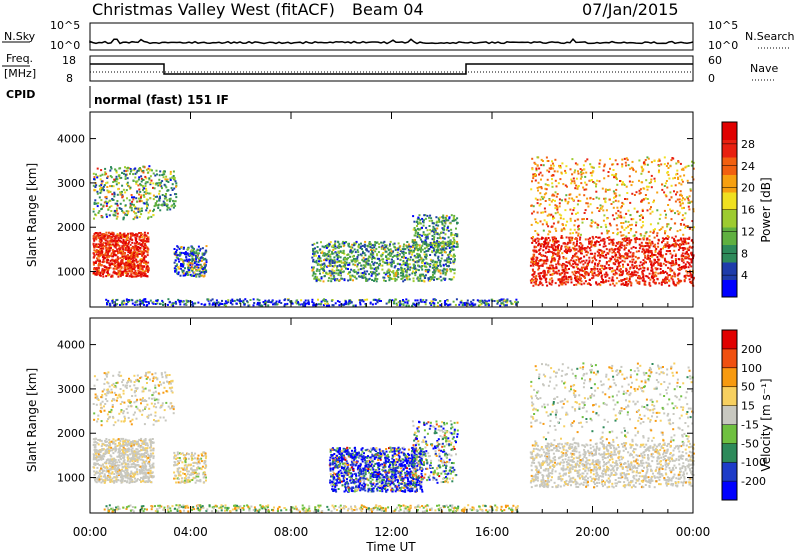  What do you see at coordinates (391, 41) in the screenshot?
I see `nsky-trace` at bounding box center [391, 41].